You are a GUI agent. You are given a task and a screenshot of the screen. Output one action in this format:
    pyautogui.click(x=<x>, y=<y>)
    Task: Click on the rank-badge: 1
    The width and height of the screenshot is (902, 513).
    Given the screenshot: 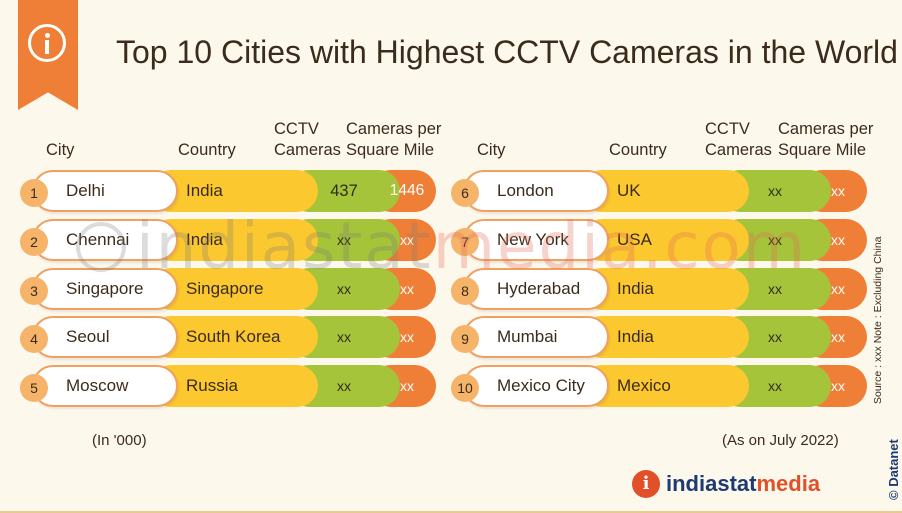 What is the action you would take?
    pyautogui.click(x=34, y=193)
    